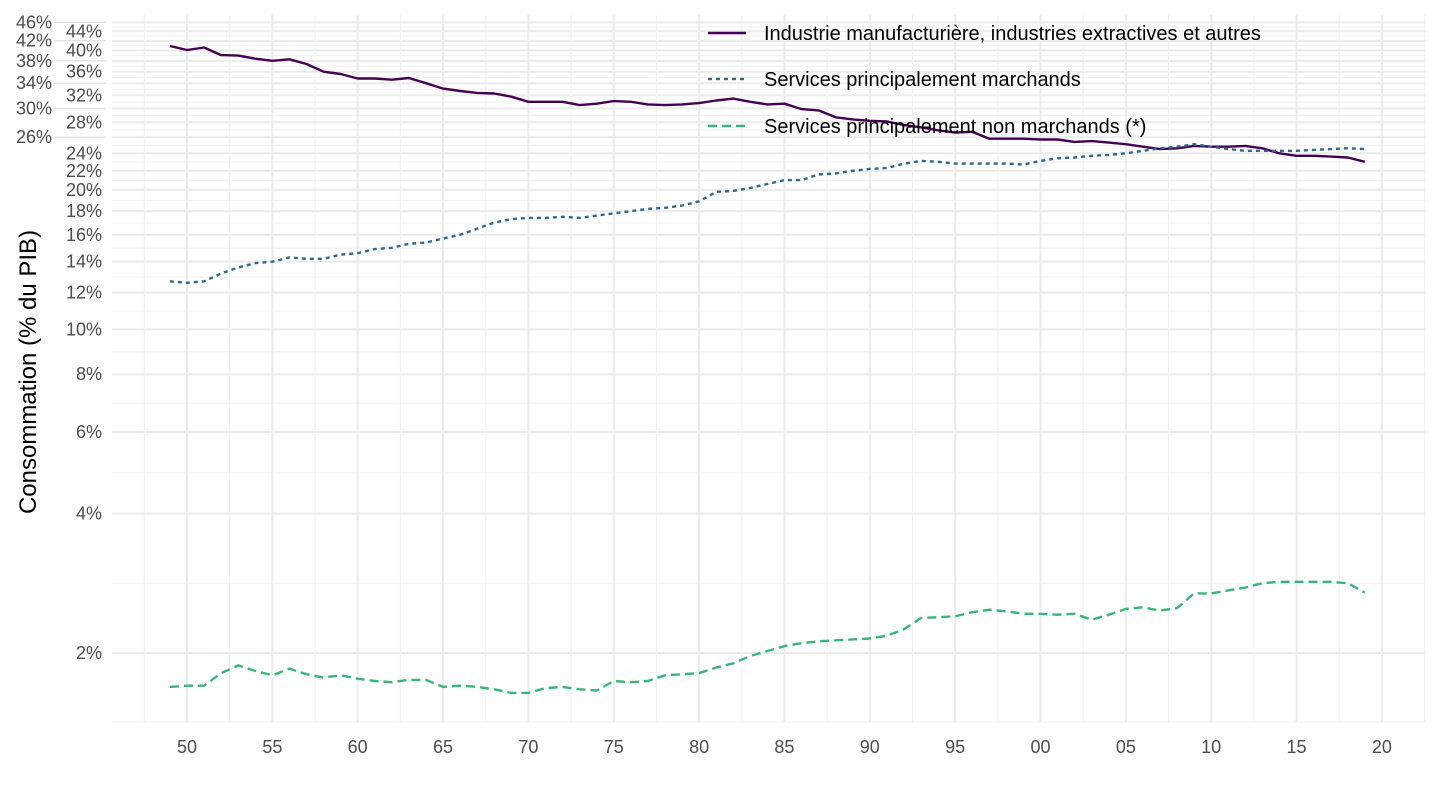  What do you see at coordinates (272, 747) in the screenshot?
I see `x-tick-label: 55` at bounding box center [272, 747].